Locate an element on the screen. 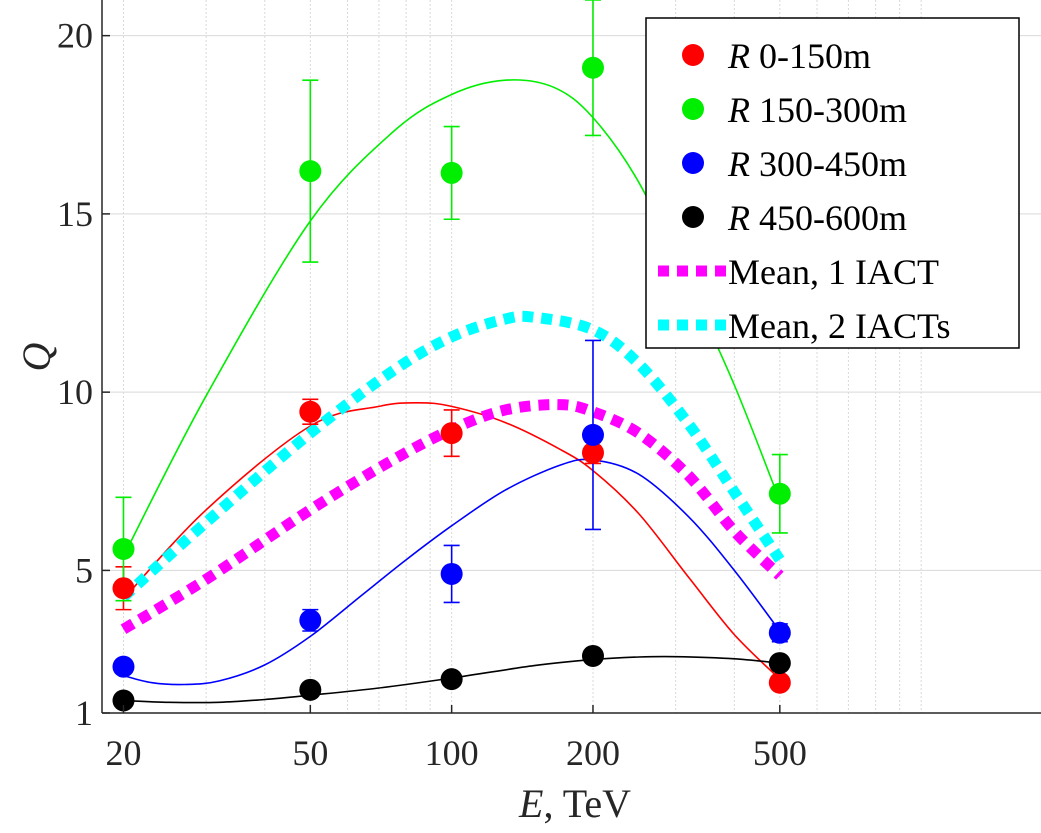 This screenshot has height=833, width=1041. x-tick-label: 20 is located at coordinates (123, 753).